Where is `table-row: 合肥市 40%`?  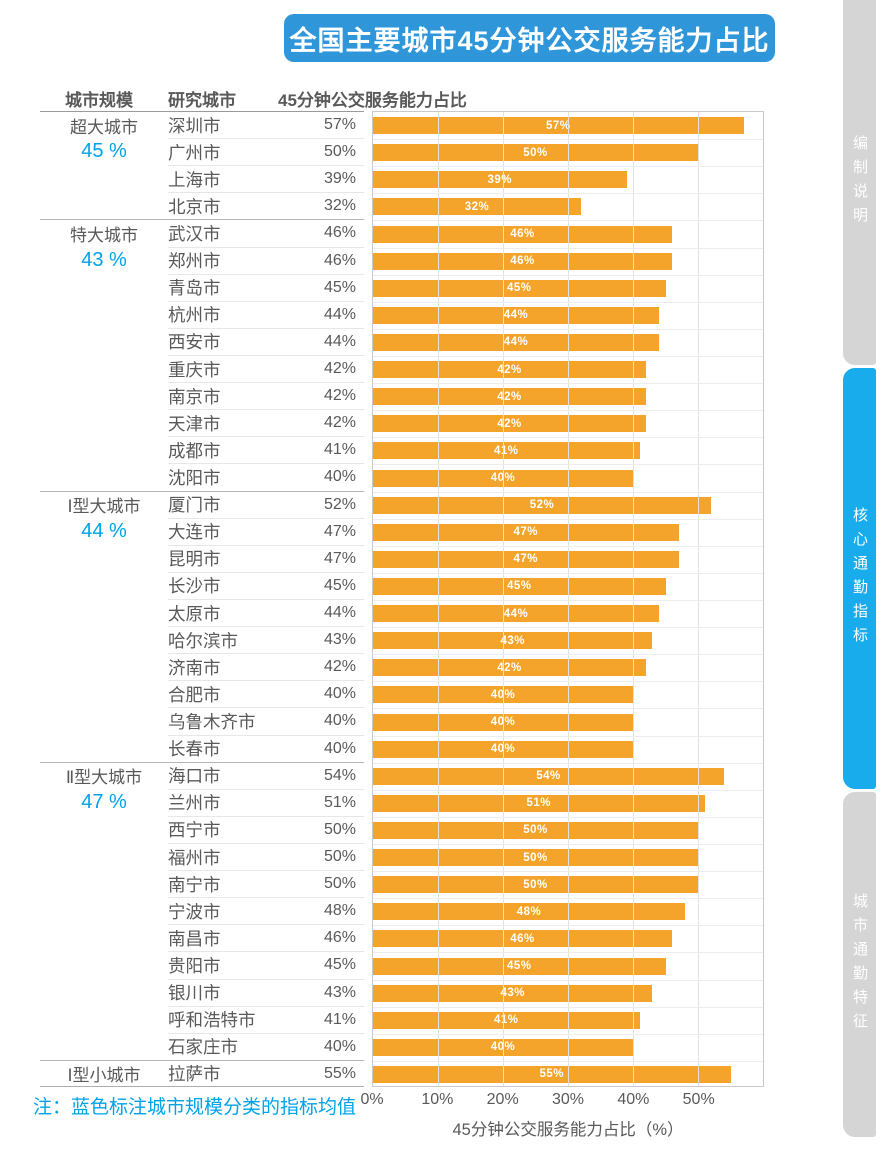 table-row: 合肥市 40% is located at coordinates (202, 693).